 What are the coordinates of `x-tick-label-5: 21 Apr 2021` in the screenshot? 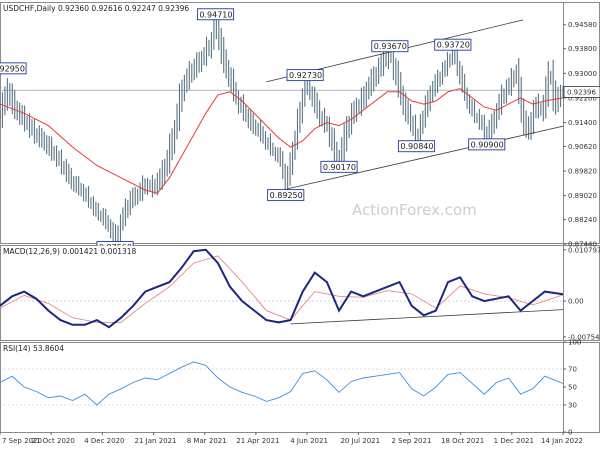 It's located at (257, 441).